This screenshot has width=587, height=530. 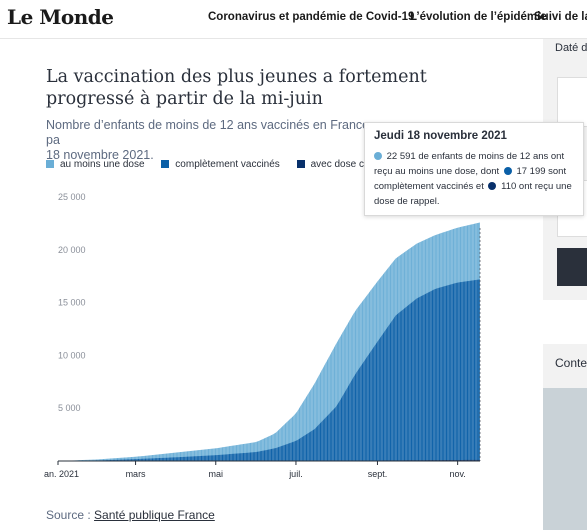 What do you see at coordinates (470, 179) in the screenshot?
I see `tooltip-part2: 17 199 sont complètement vaccinés et` at bounding box center [470, 179].